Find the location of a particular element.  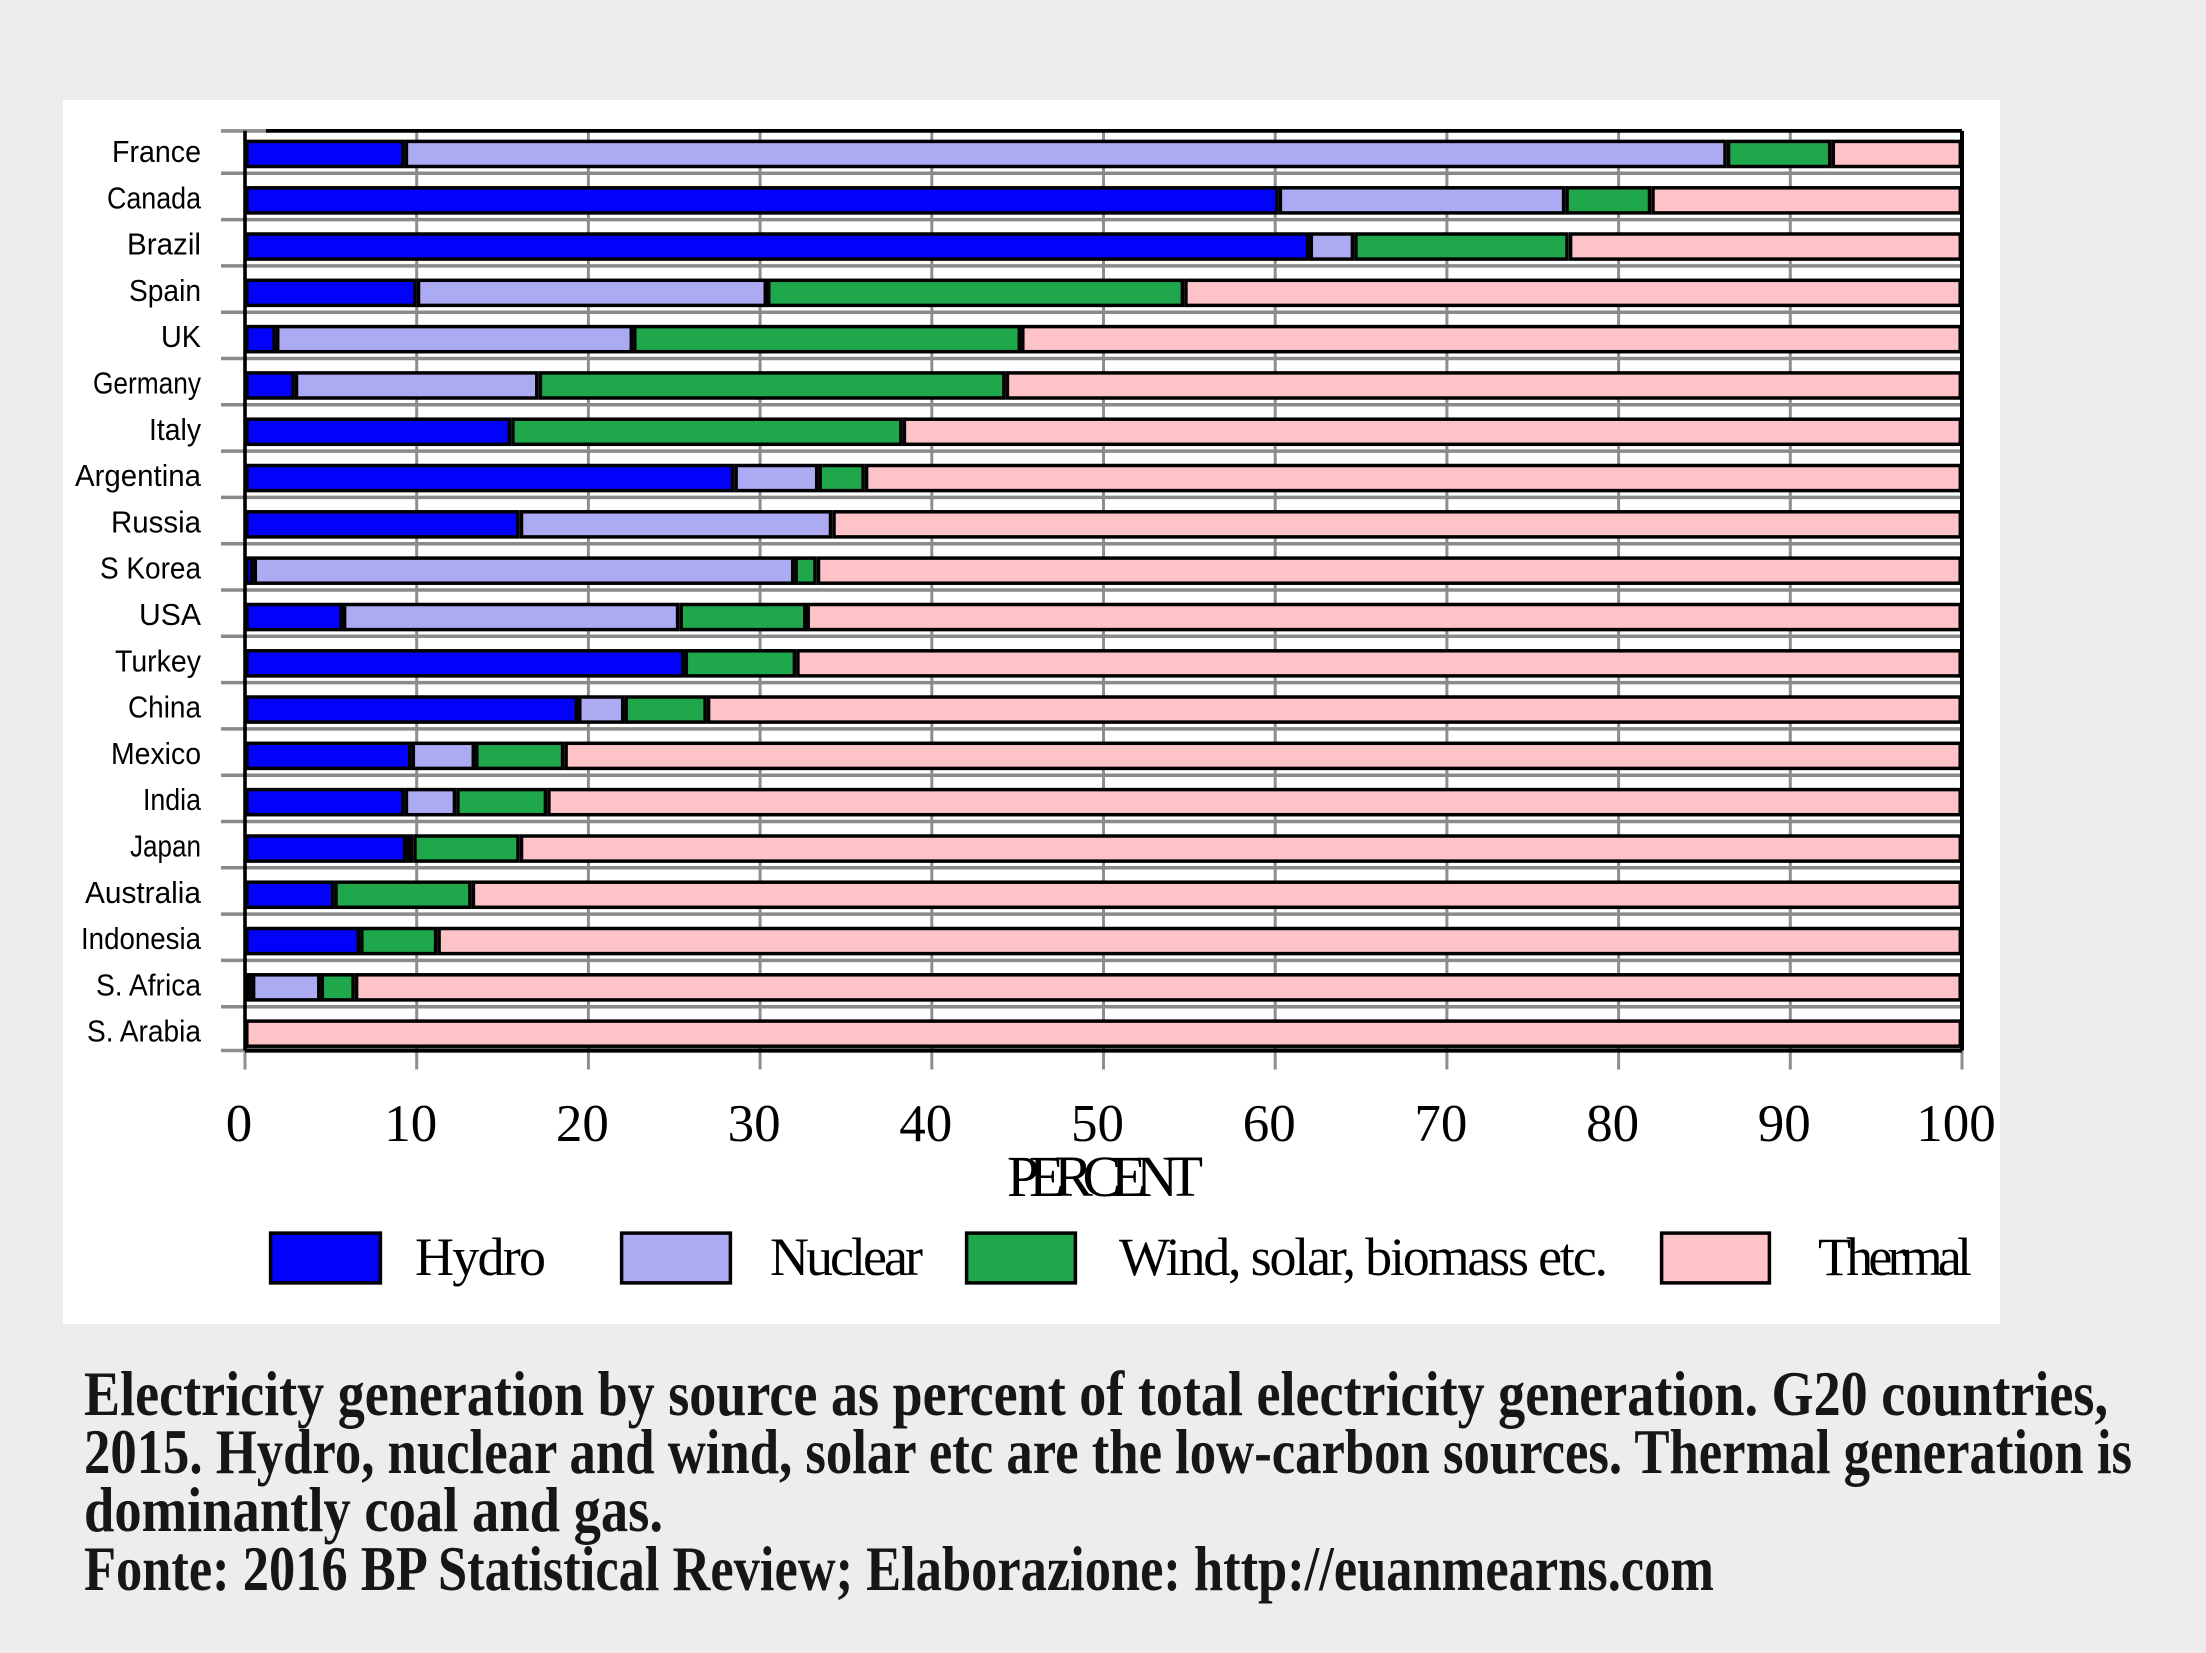

svg-text: Germany is located at coordinates (147, 383).